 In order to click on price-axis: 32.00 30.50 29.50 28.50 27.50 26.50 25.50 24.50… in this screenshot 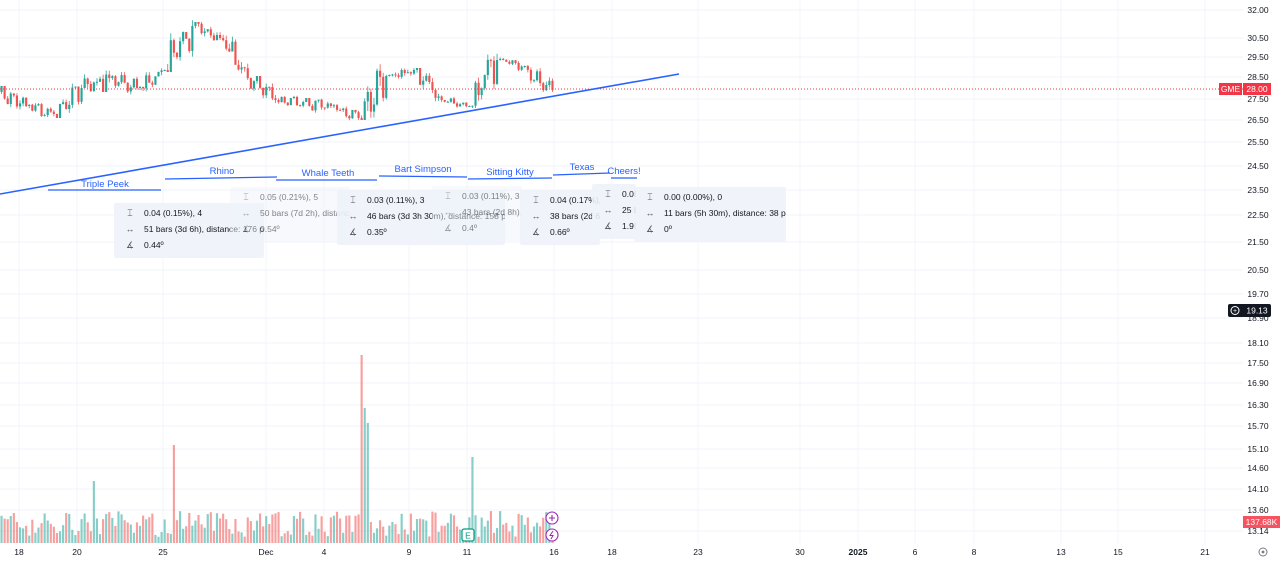, I will do `click(1258, 270)`.